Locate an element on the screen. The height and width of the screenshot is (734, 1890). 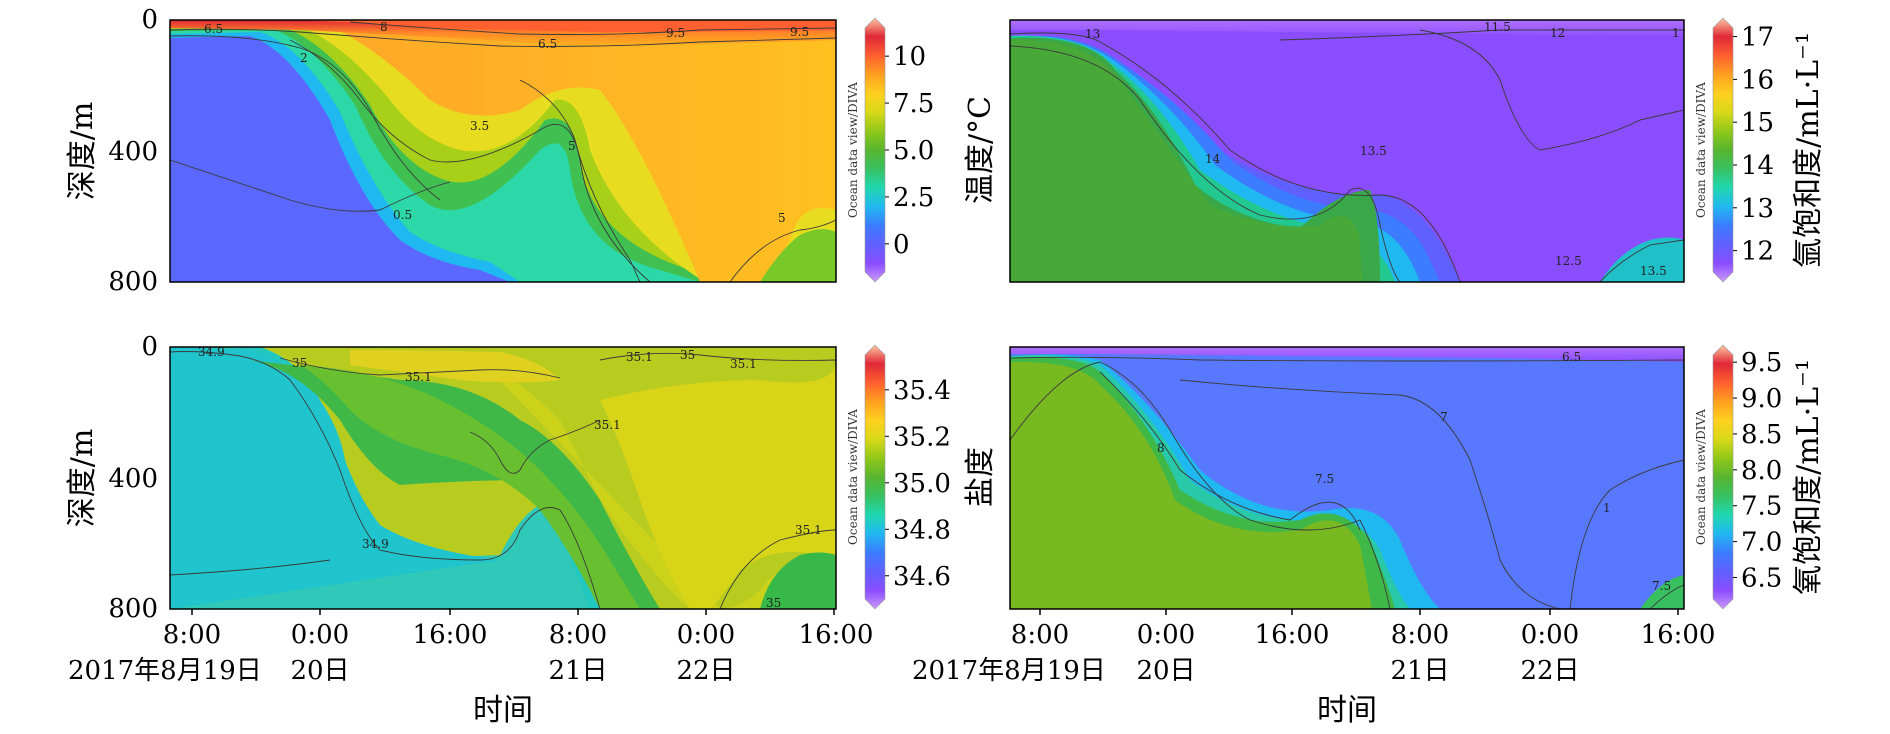
colorbar-tick-label: 0 is located at coordinates (901, 245).